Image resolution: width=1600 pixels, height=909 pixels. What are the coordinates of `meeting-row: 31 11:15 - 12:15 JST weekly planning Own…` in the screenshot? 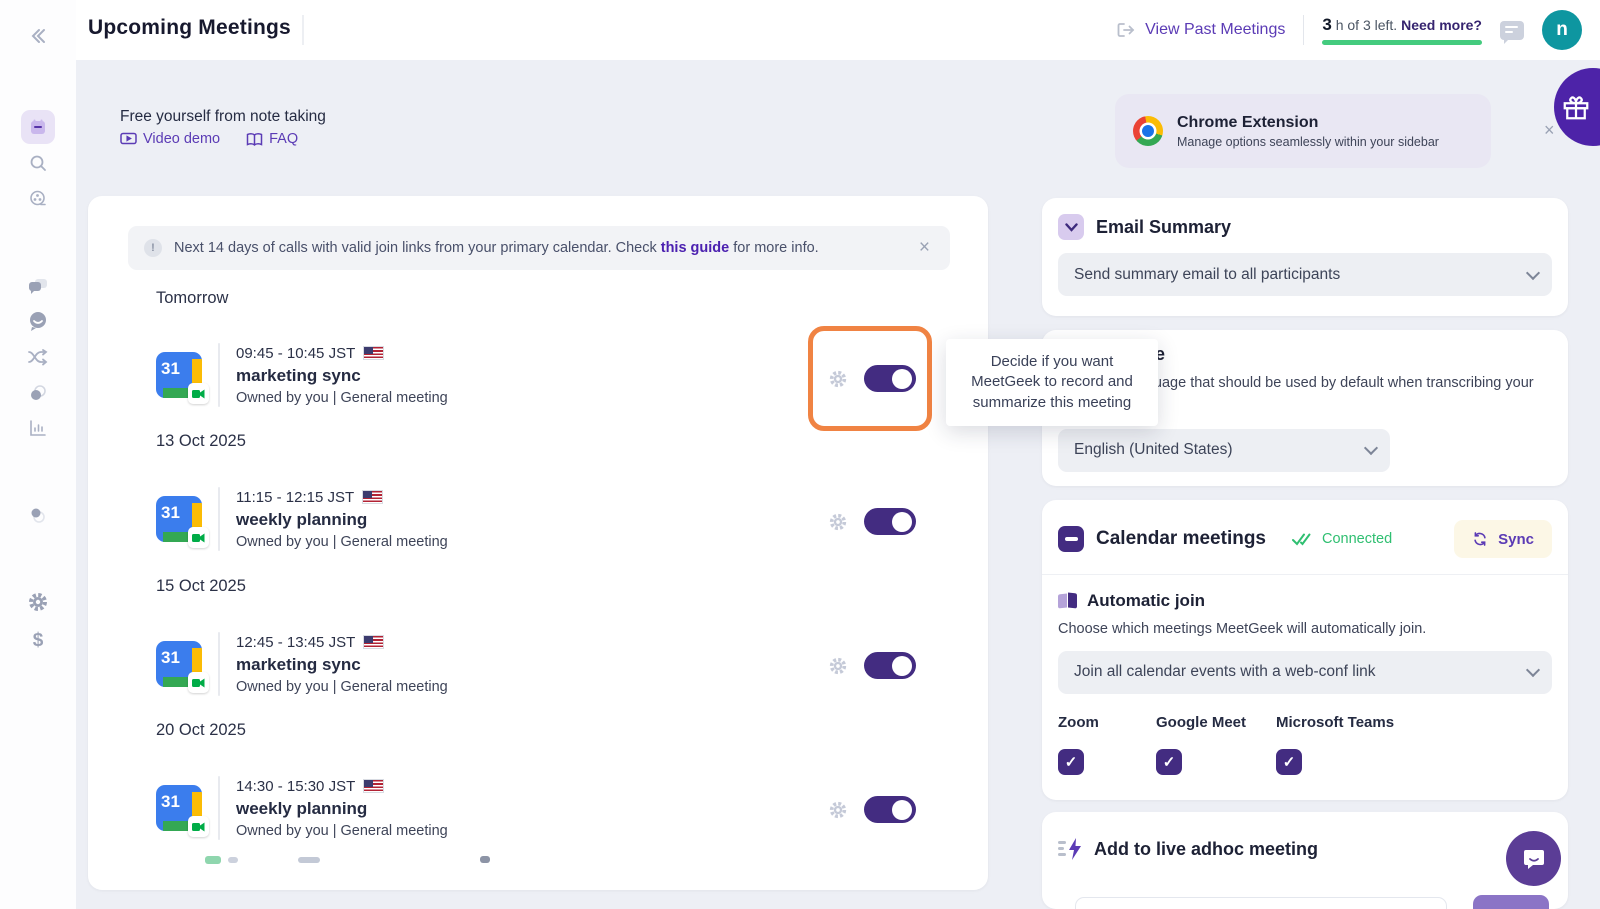 It's located at (516, 519).